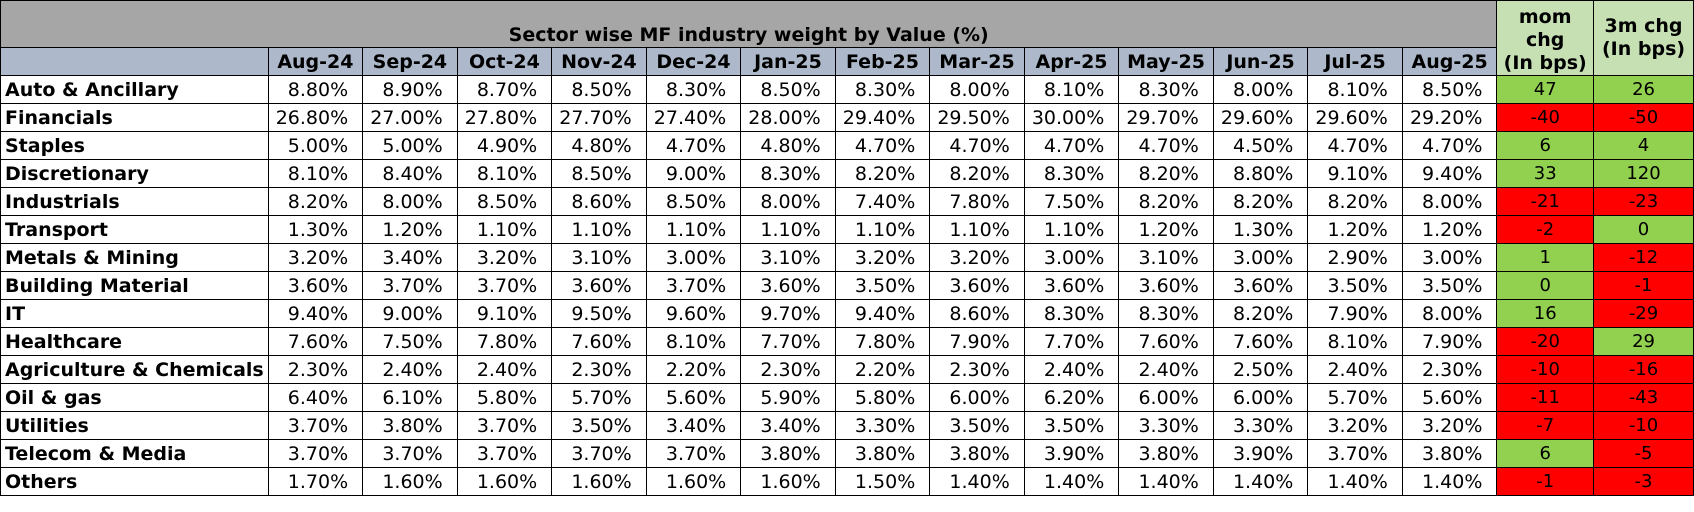 The image size is (1694, 512). I want to click on weight-cell: 1.10%, so click(1071, 229).